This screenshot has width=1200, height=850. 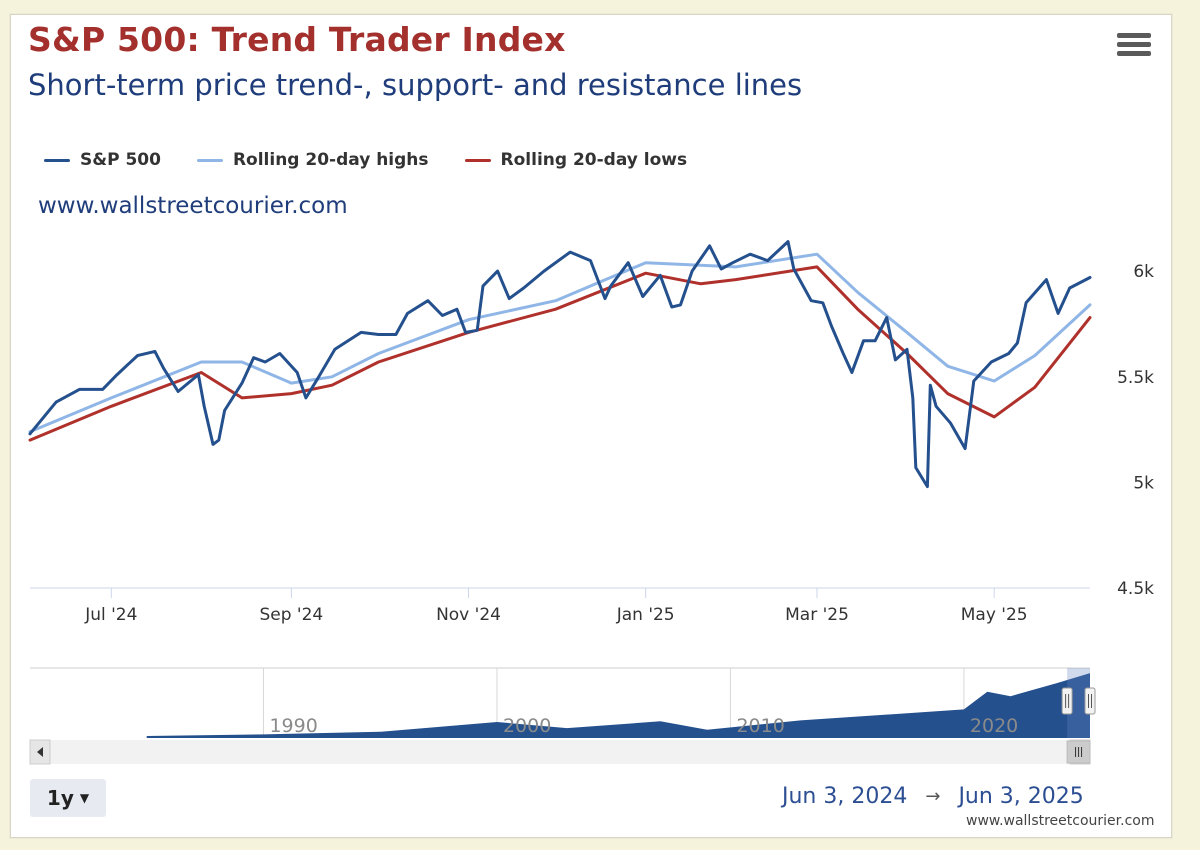 What do you see at coordinates (1021, 796) in the screenshot?
I see `date-to: Jun 3, 2025` at bounding box center [1021, 796].